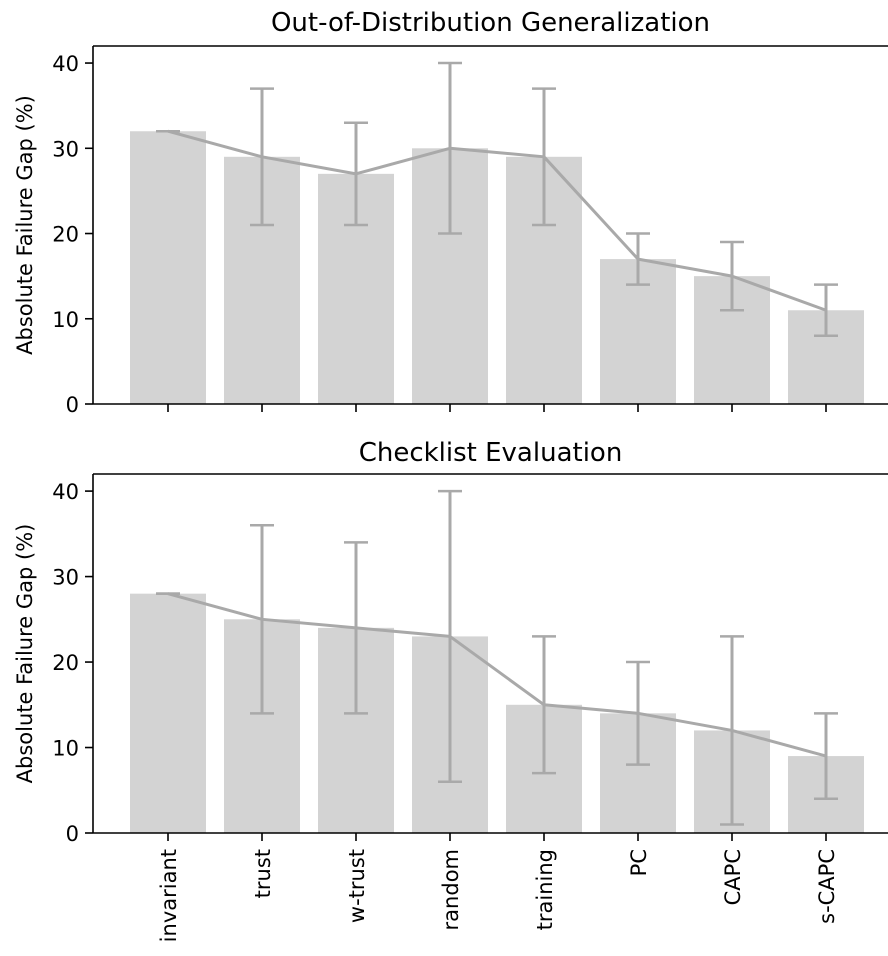 This screenshot has width=888, height=956. Describe the element at coordinates (357, 886) in the screenshot. I see `x-tick-label-w-trust: w-trust` at that location.